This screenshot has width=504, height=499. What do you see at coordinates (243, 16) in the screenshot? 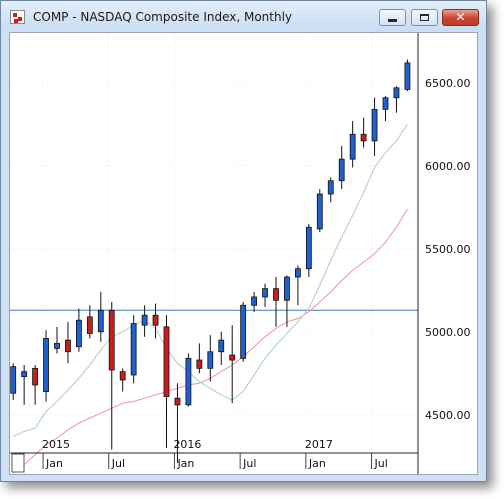
I see `title-bar: COMP - NASDAQ Composite Index, Monthly ✕` at bounding box center [243, 16].